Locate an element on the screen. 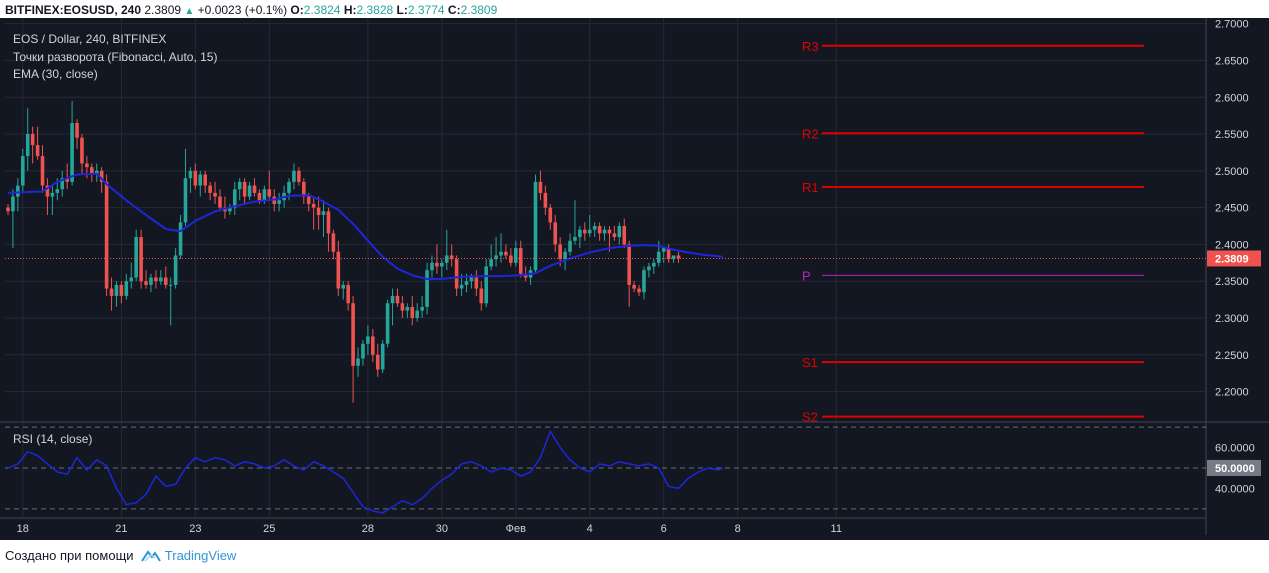 The image size is (1269, 573). time-tick-label: 18 is located at coordinates (23, 529).